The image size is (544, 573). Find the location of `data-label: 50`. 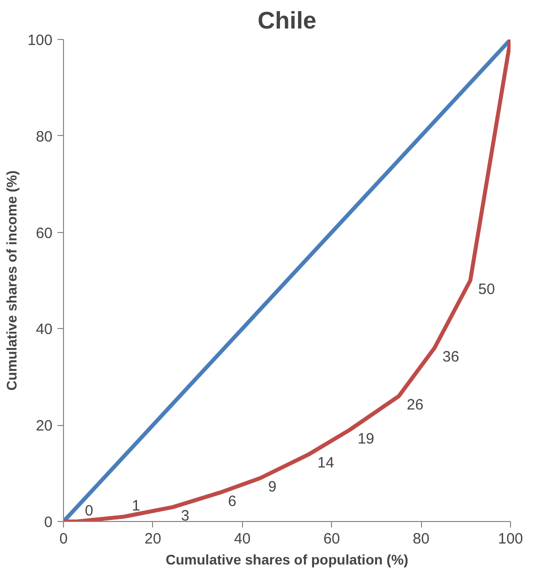

data-label: 50 is located at coordinates (486, 289).